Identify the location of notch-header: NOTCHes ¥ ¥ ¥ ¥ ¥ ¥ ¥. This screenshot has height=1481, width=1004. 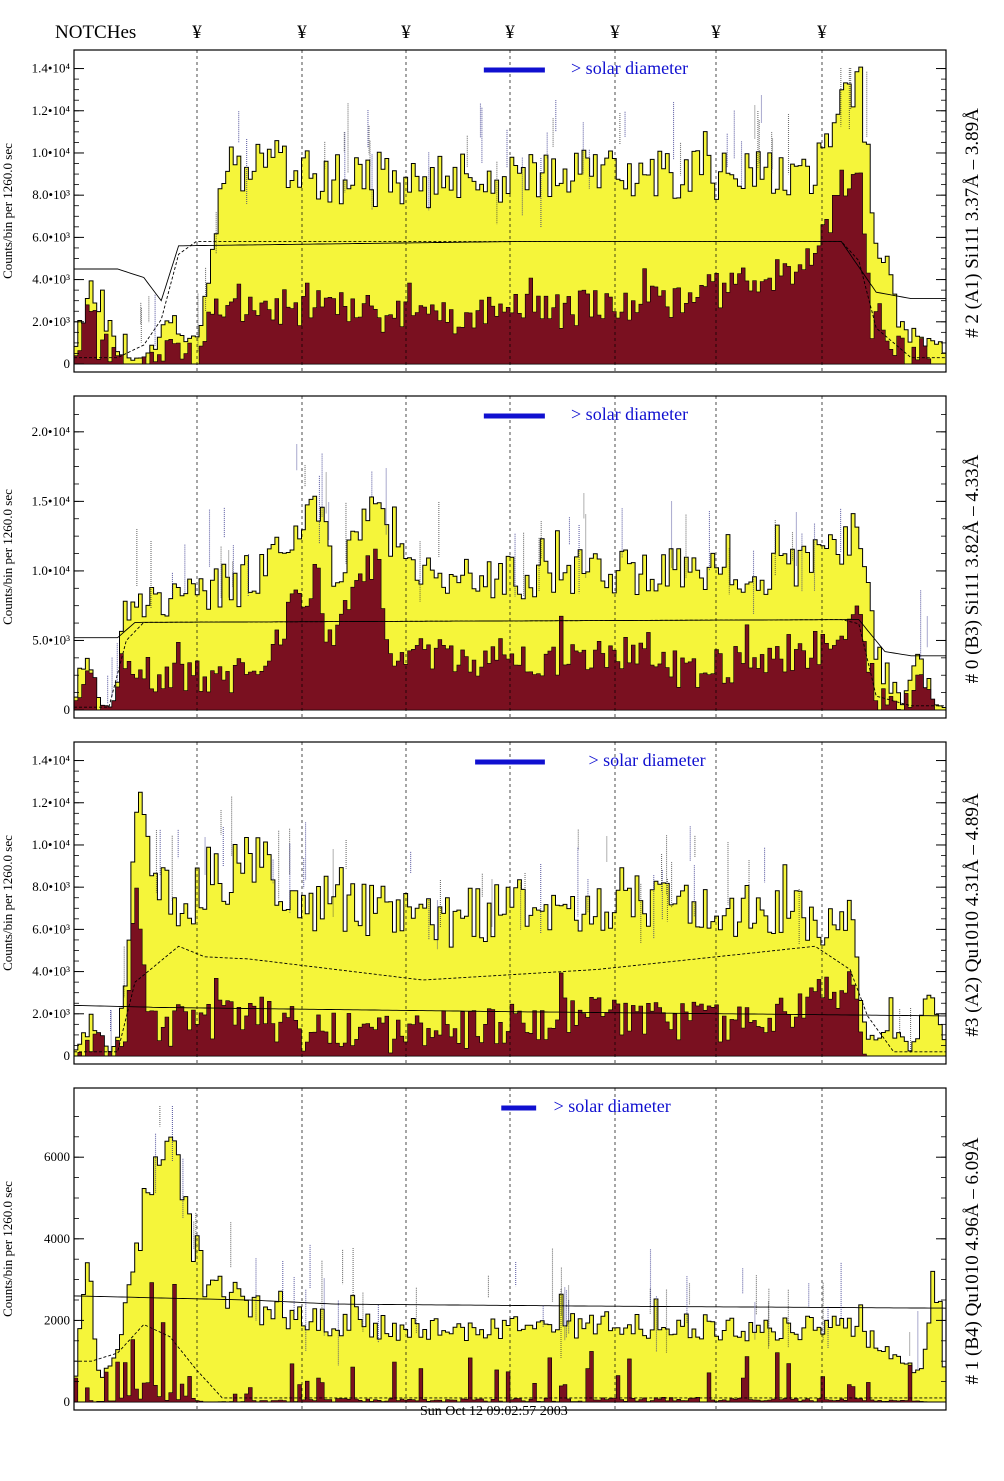
(441, 32).